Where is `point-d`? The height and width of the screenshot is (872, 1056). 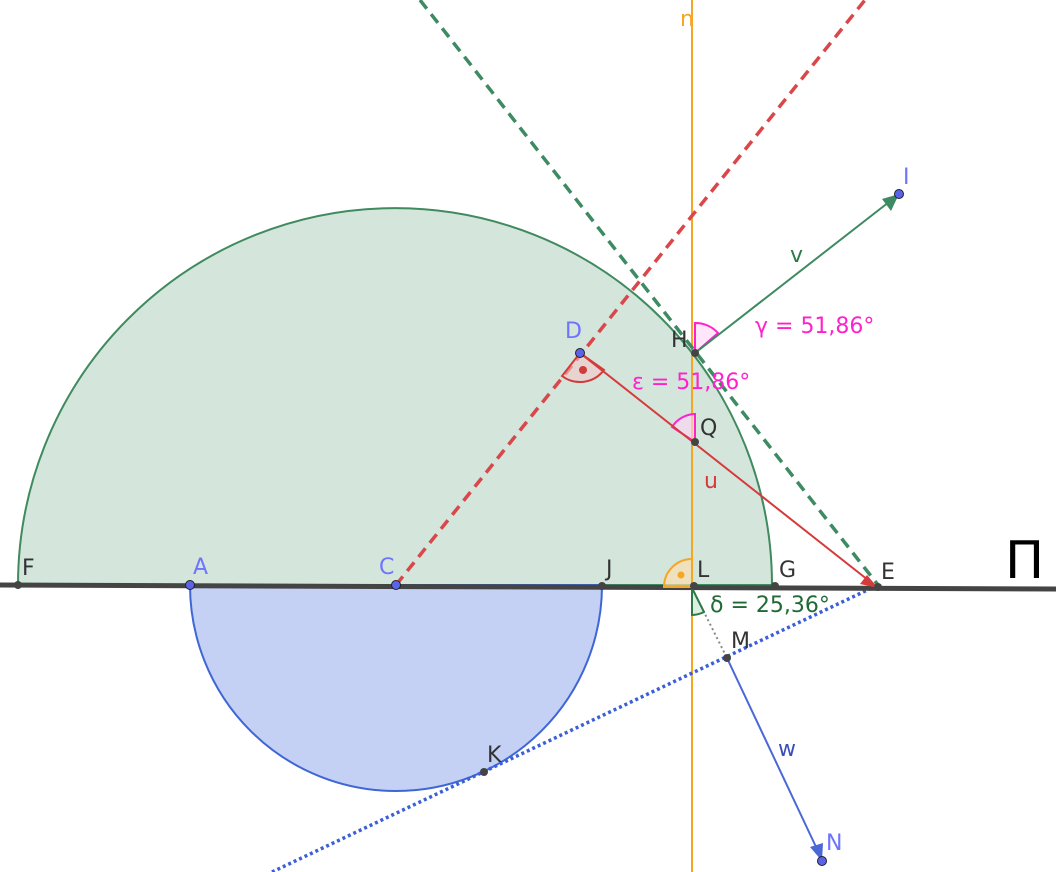
point-d is located at coordinates (580, 353).